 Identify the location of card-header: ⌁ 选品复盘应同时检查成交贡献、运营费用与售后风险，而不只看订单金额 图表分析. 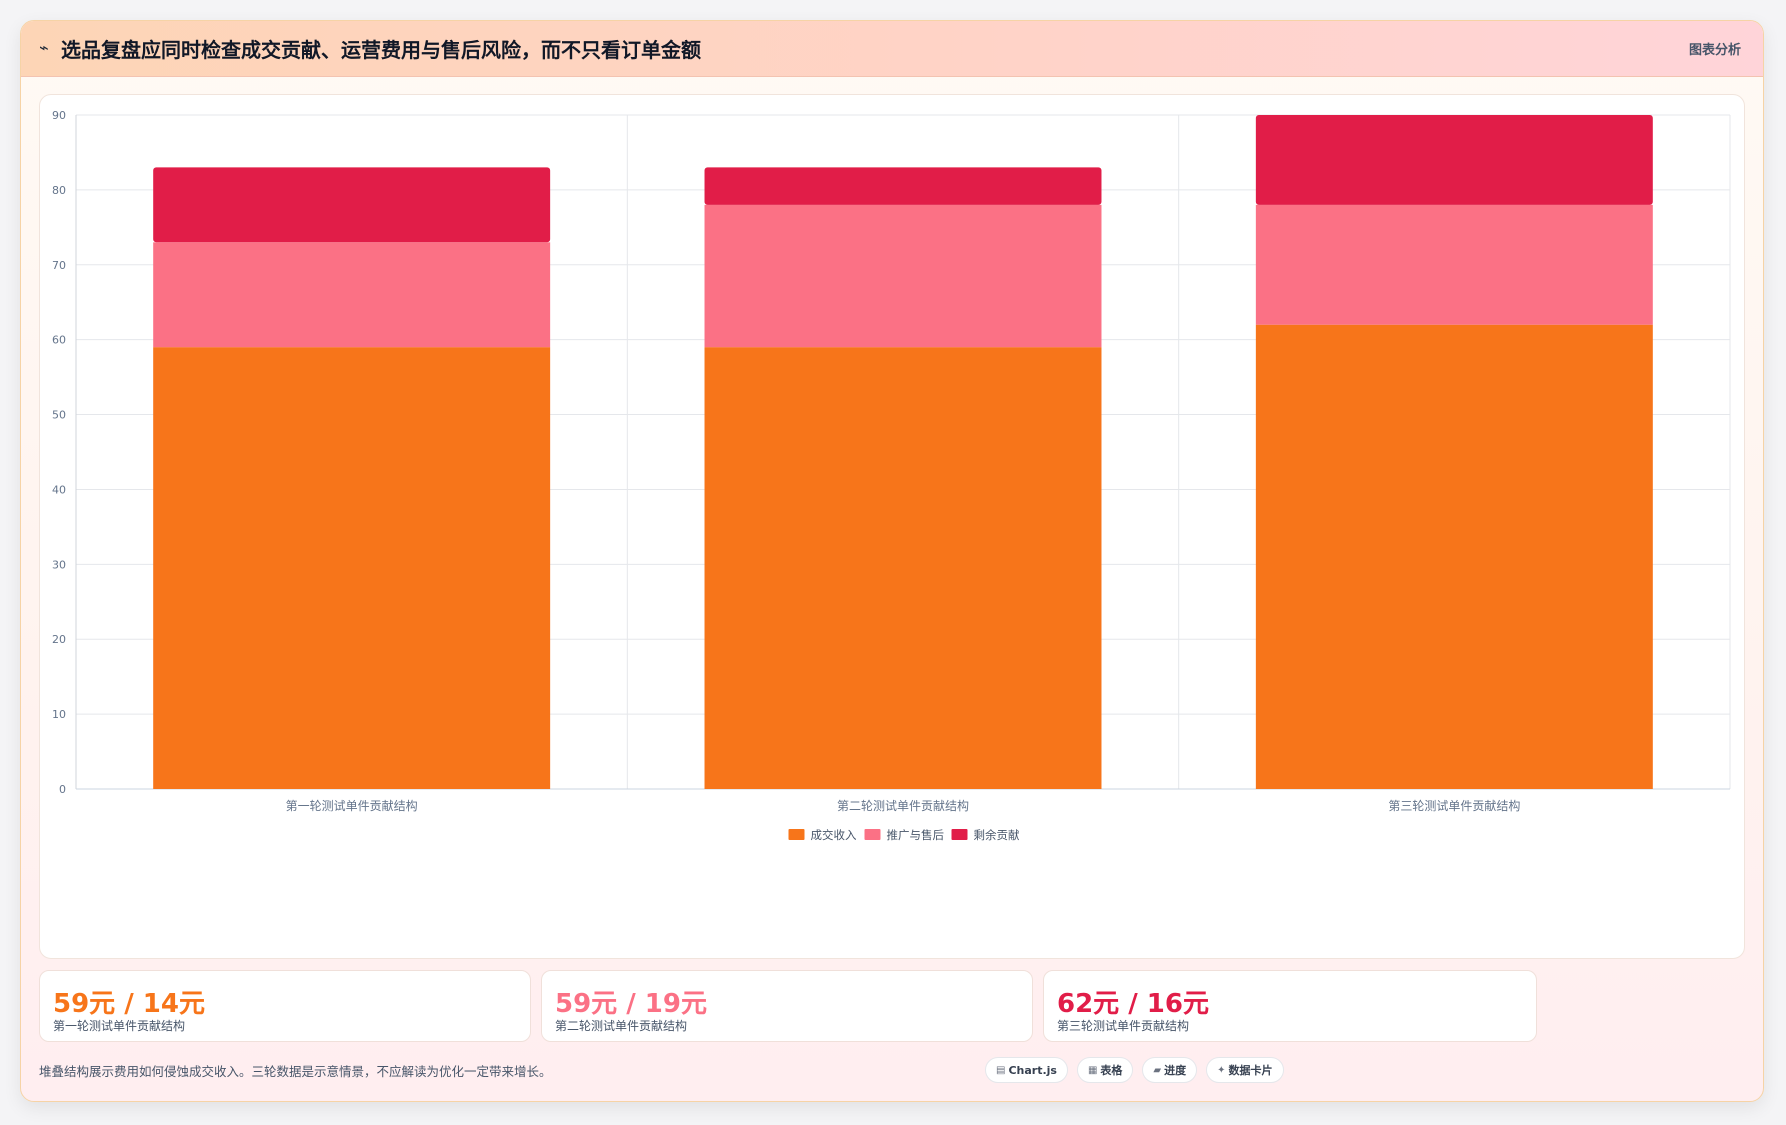
(892, 49).